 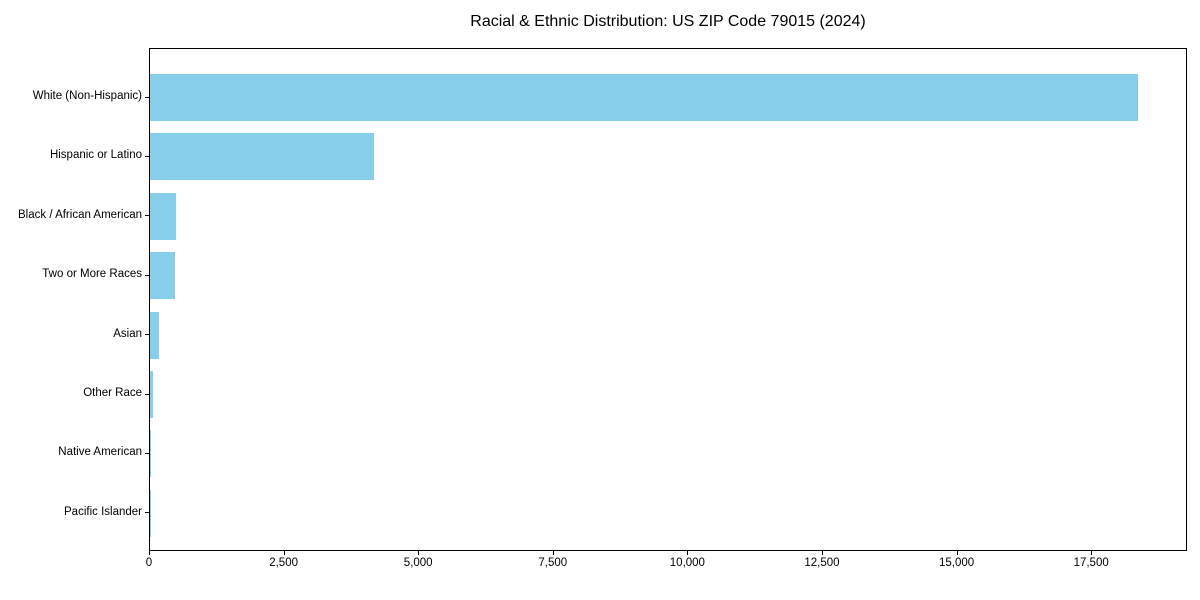 I want to click on y-label-black-african-american: Black / African American, so click(x=80, y=214).